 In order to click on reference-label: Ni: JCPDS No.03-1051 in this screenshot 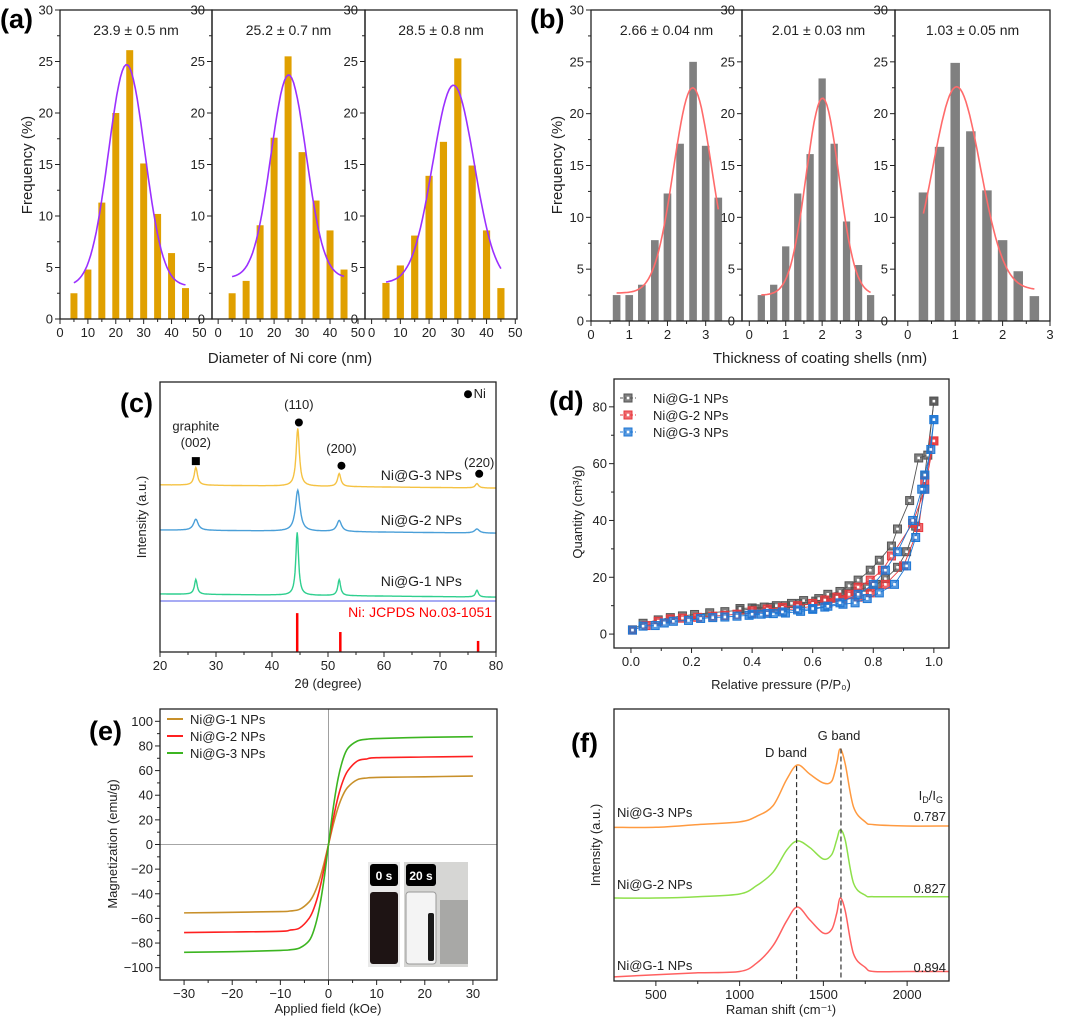, I will do `click(420, 612)`.